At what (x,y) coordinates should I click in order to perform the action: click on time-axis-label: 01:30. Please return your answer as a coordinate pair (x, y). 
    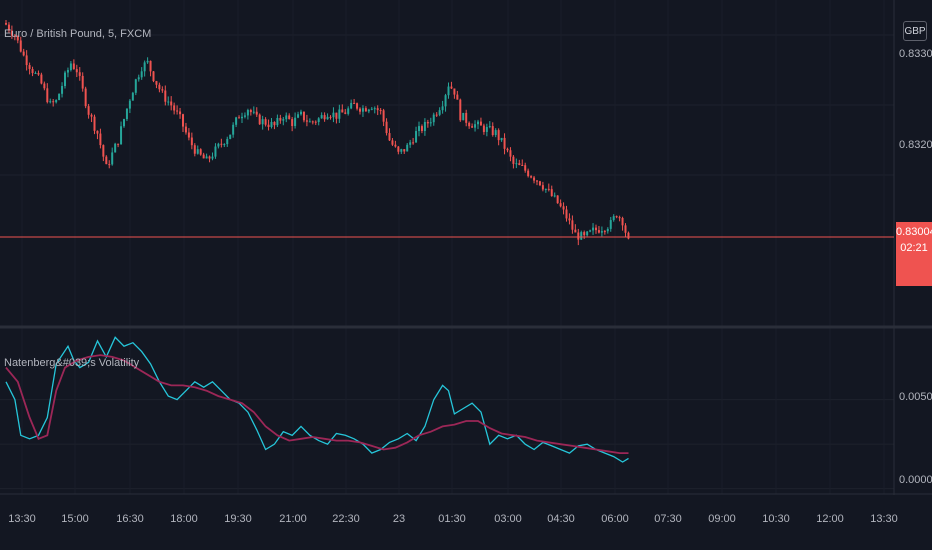
    Looking at the image, I should click on (452, 519).